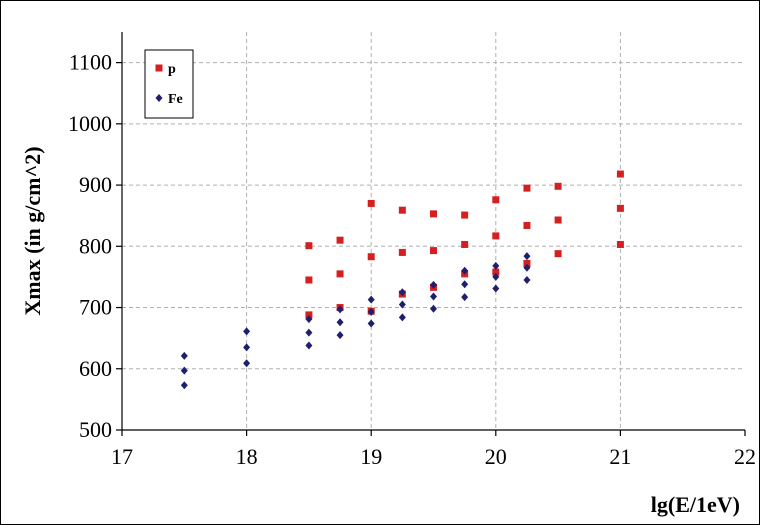 This screenshot has width=760, height=525. Describe the element at coordinates (247, 456) in the screenshot. I see `x-tick-label: 18` at that location.